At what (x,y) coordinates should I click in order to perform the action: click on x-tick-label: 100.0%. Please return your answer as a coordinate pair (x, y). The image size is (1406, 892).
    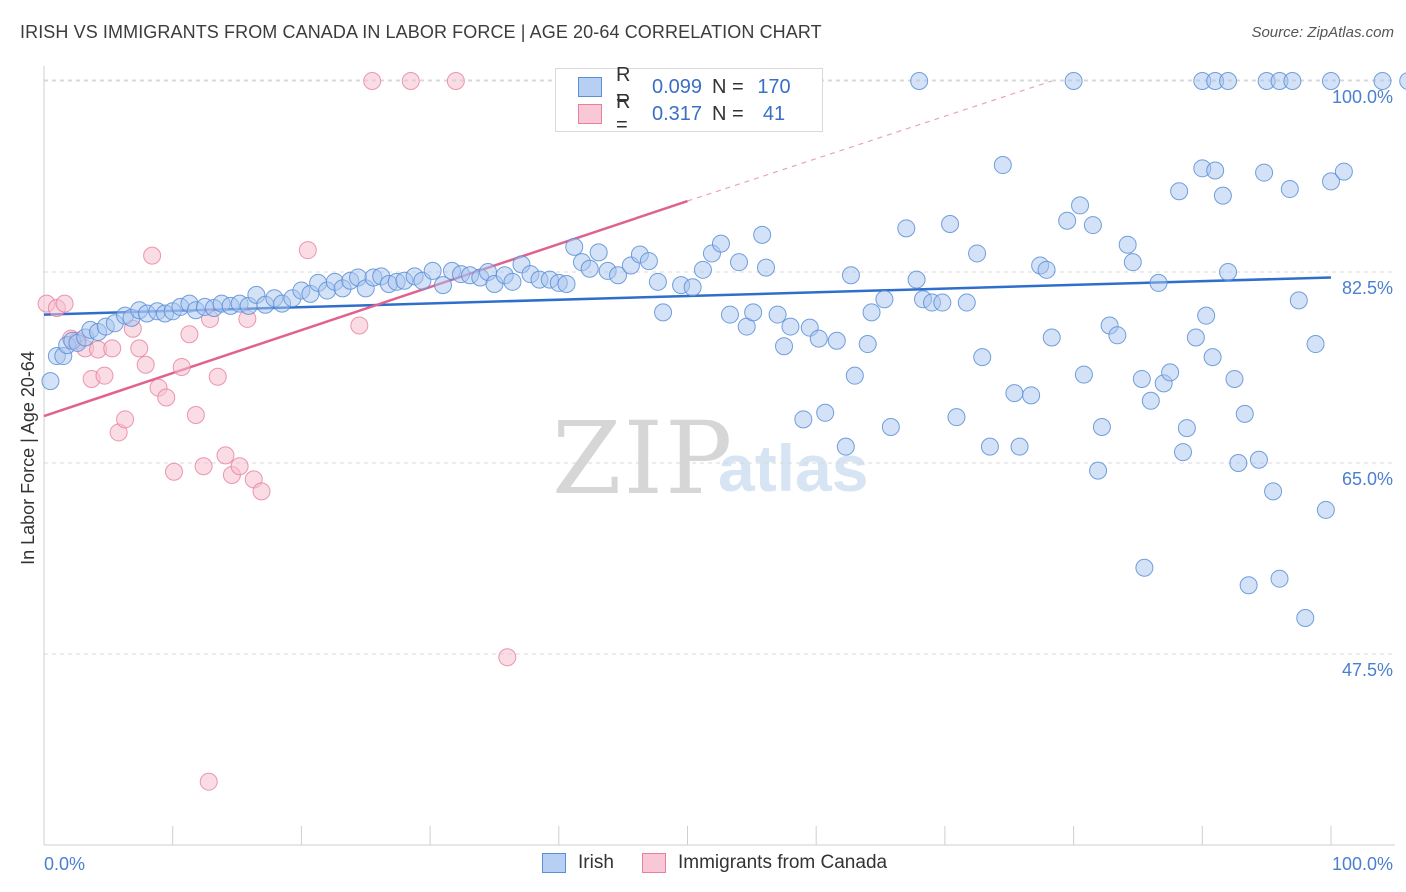
    Looking at the image, I should click on (1362, 864).